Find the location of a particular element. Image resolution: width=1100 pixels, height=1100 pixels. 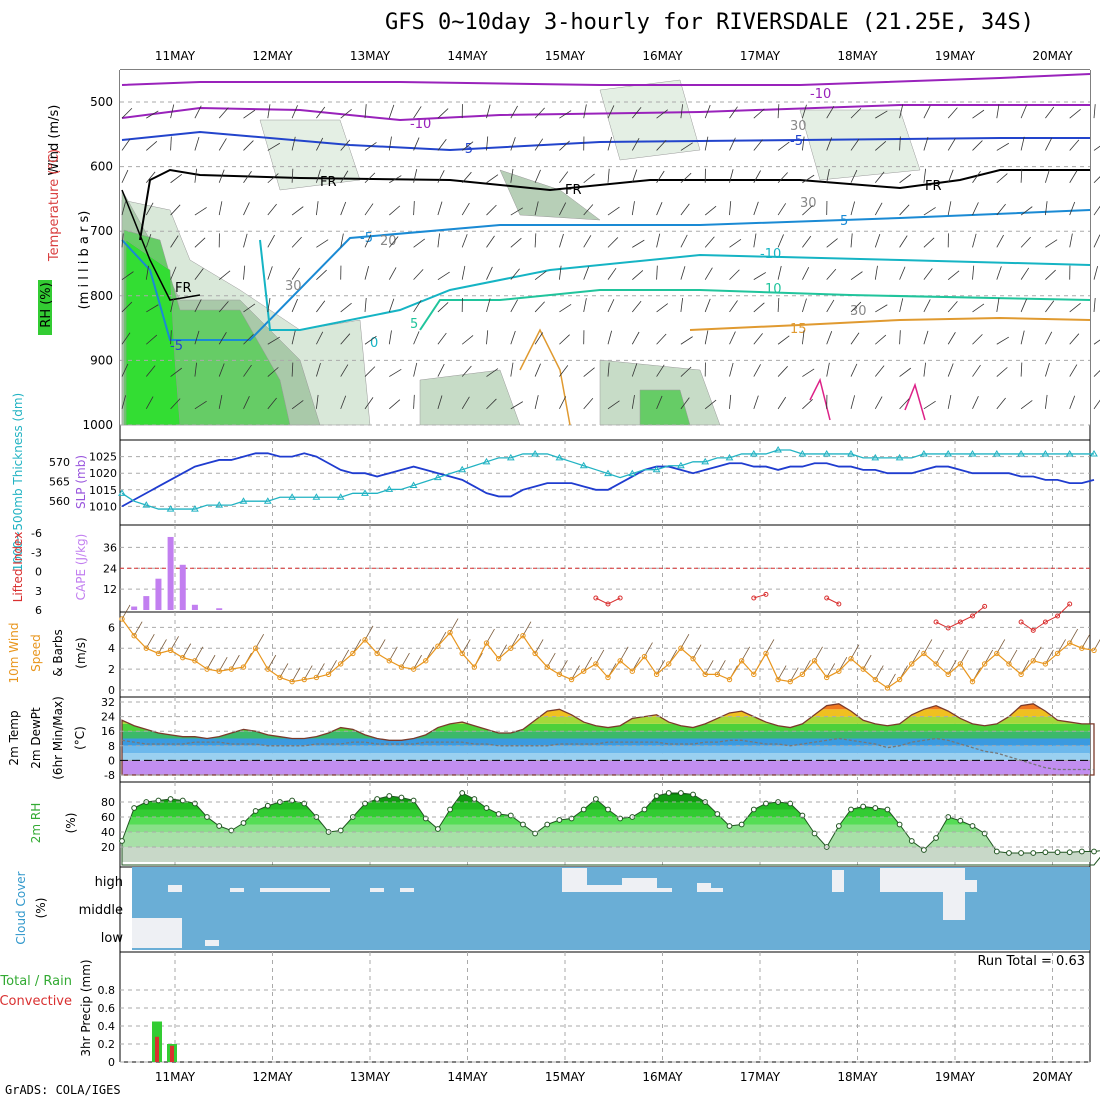

precip-convective-bar is located at coordinates (157, 1049).